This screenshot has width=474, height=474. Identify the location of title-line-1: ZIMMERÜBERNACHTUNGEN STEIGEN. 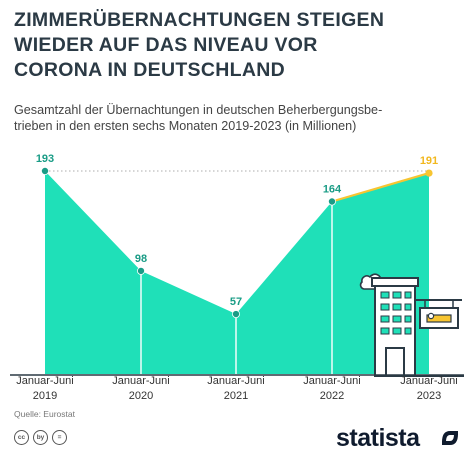
(199, 20).